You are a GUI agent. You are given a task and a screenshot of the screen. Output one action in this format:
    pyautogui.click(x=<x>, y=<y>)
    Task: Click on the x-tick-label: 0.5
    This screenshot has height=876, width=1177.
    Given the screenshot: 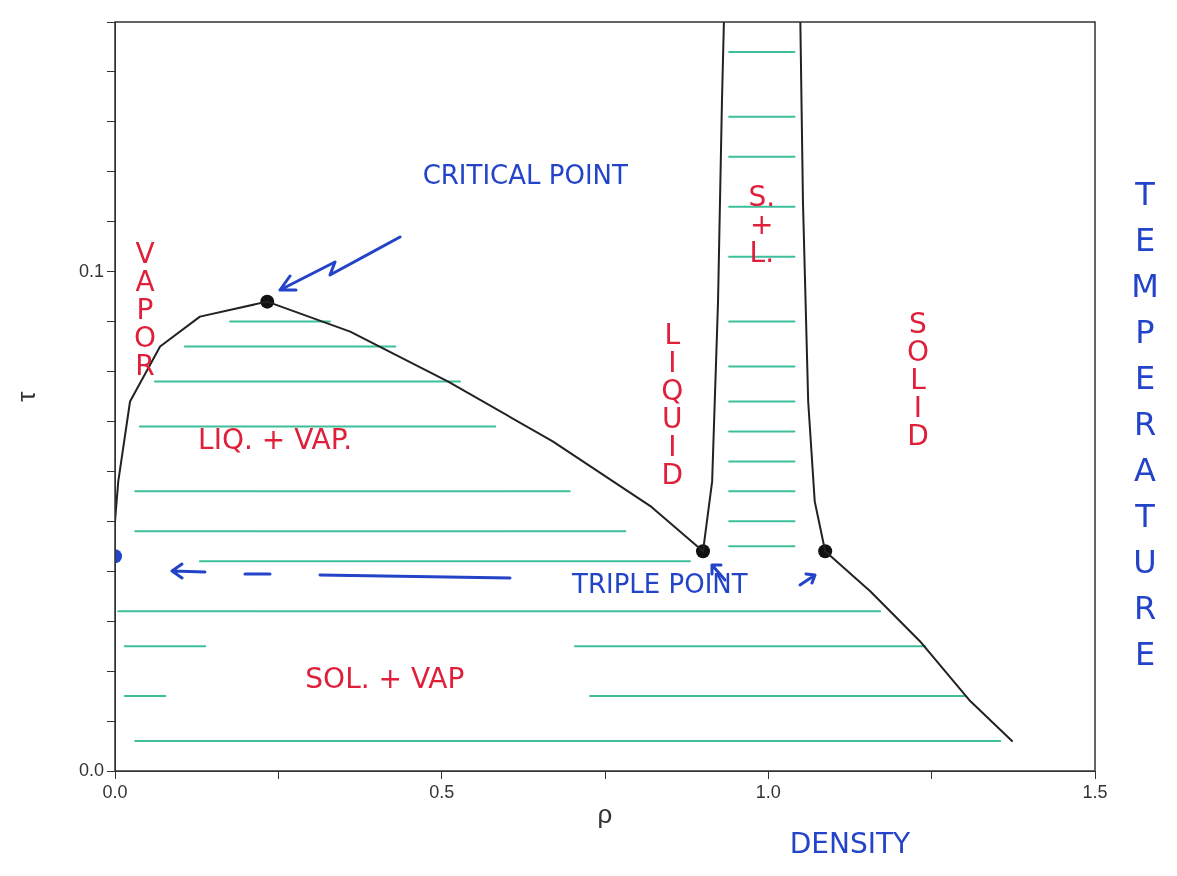 What is the action you would take?
    pyautogui.click(x=442, y=791)
    